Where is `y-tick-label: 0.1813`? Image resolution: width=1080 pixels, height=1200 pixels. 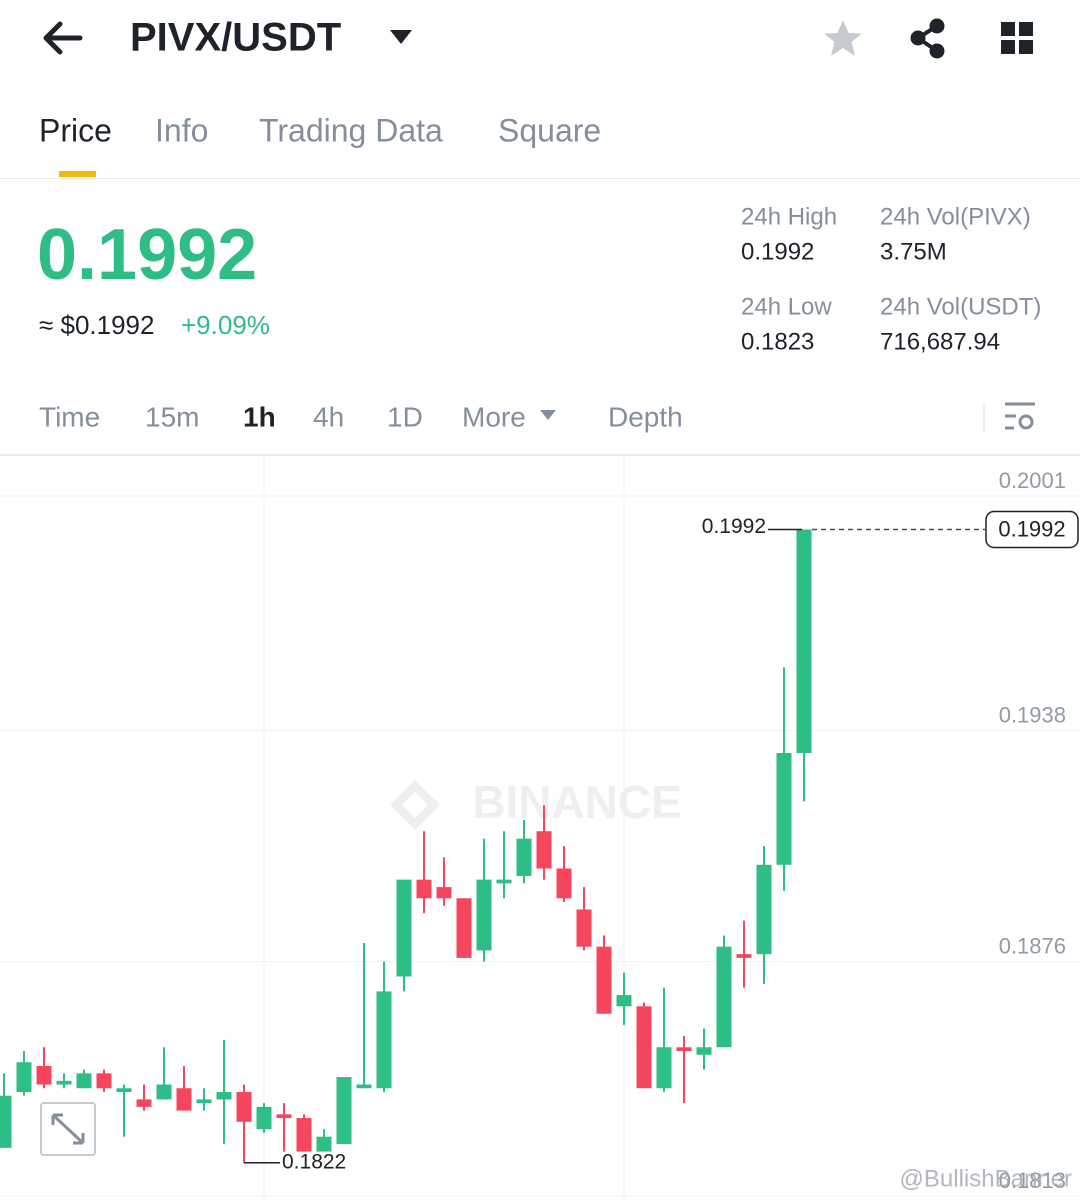
y-tick-label: 0.1813 is located at coordinates (1032, 1180).